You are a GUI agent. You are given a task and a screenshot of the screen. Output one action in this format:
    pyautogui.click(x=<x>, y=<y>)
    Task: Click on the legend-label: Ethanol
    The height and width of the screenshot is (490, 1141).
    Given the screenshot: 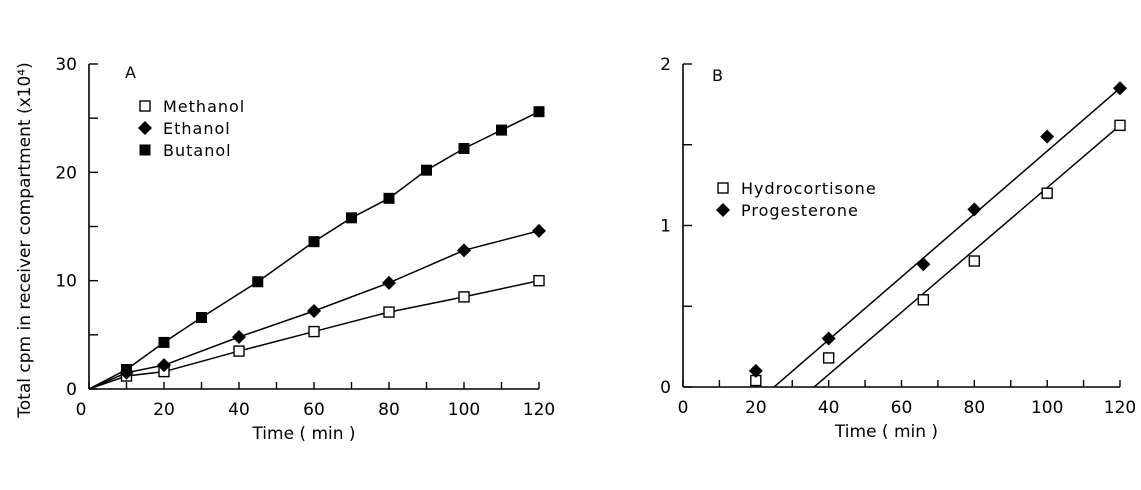 What is the action you would take?
    pyautogui.click(x=197, y=128)
    